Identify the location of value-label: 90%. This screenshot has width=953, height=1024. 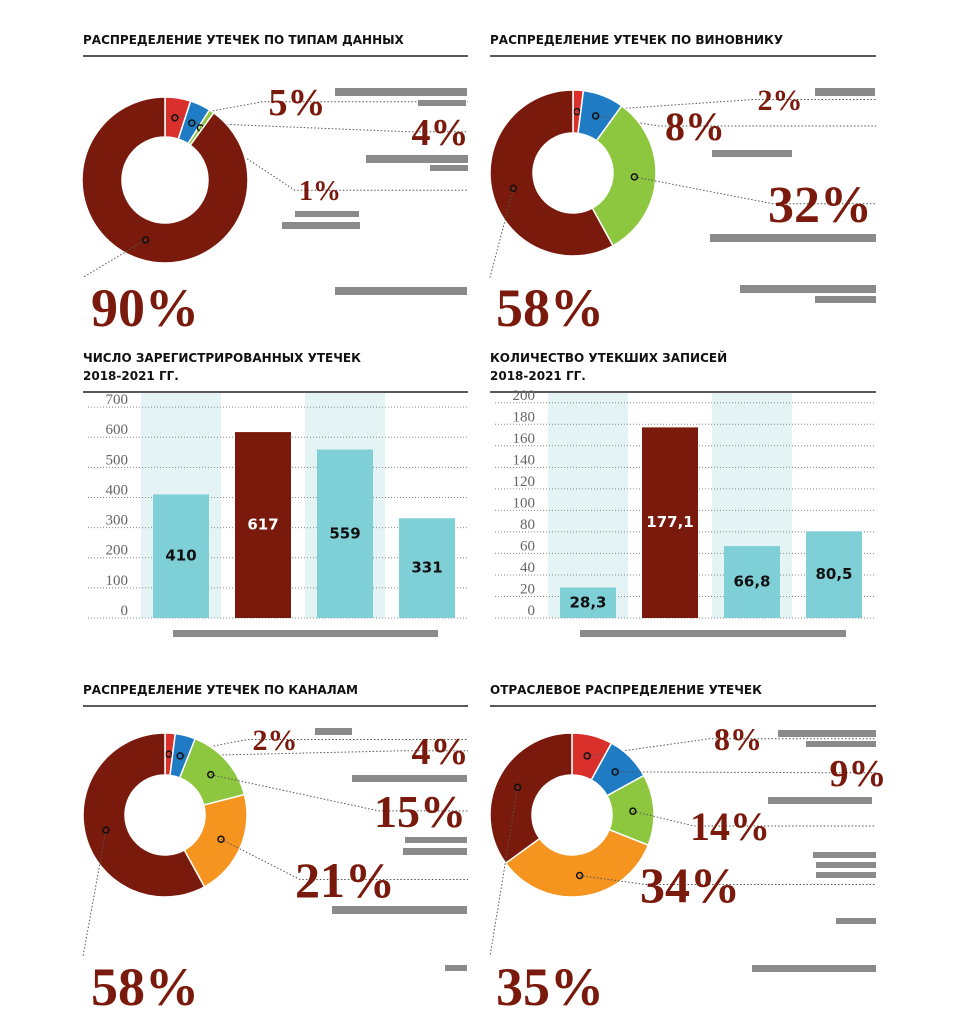
(145, 308).